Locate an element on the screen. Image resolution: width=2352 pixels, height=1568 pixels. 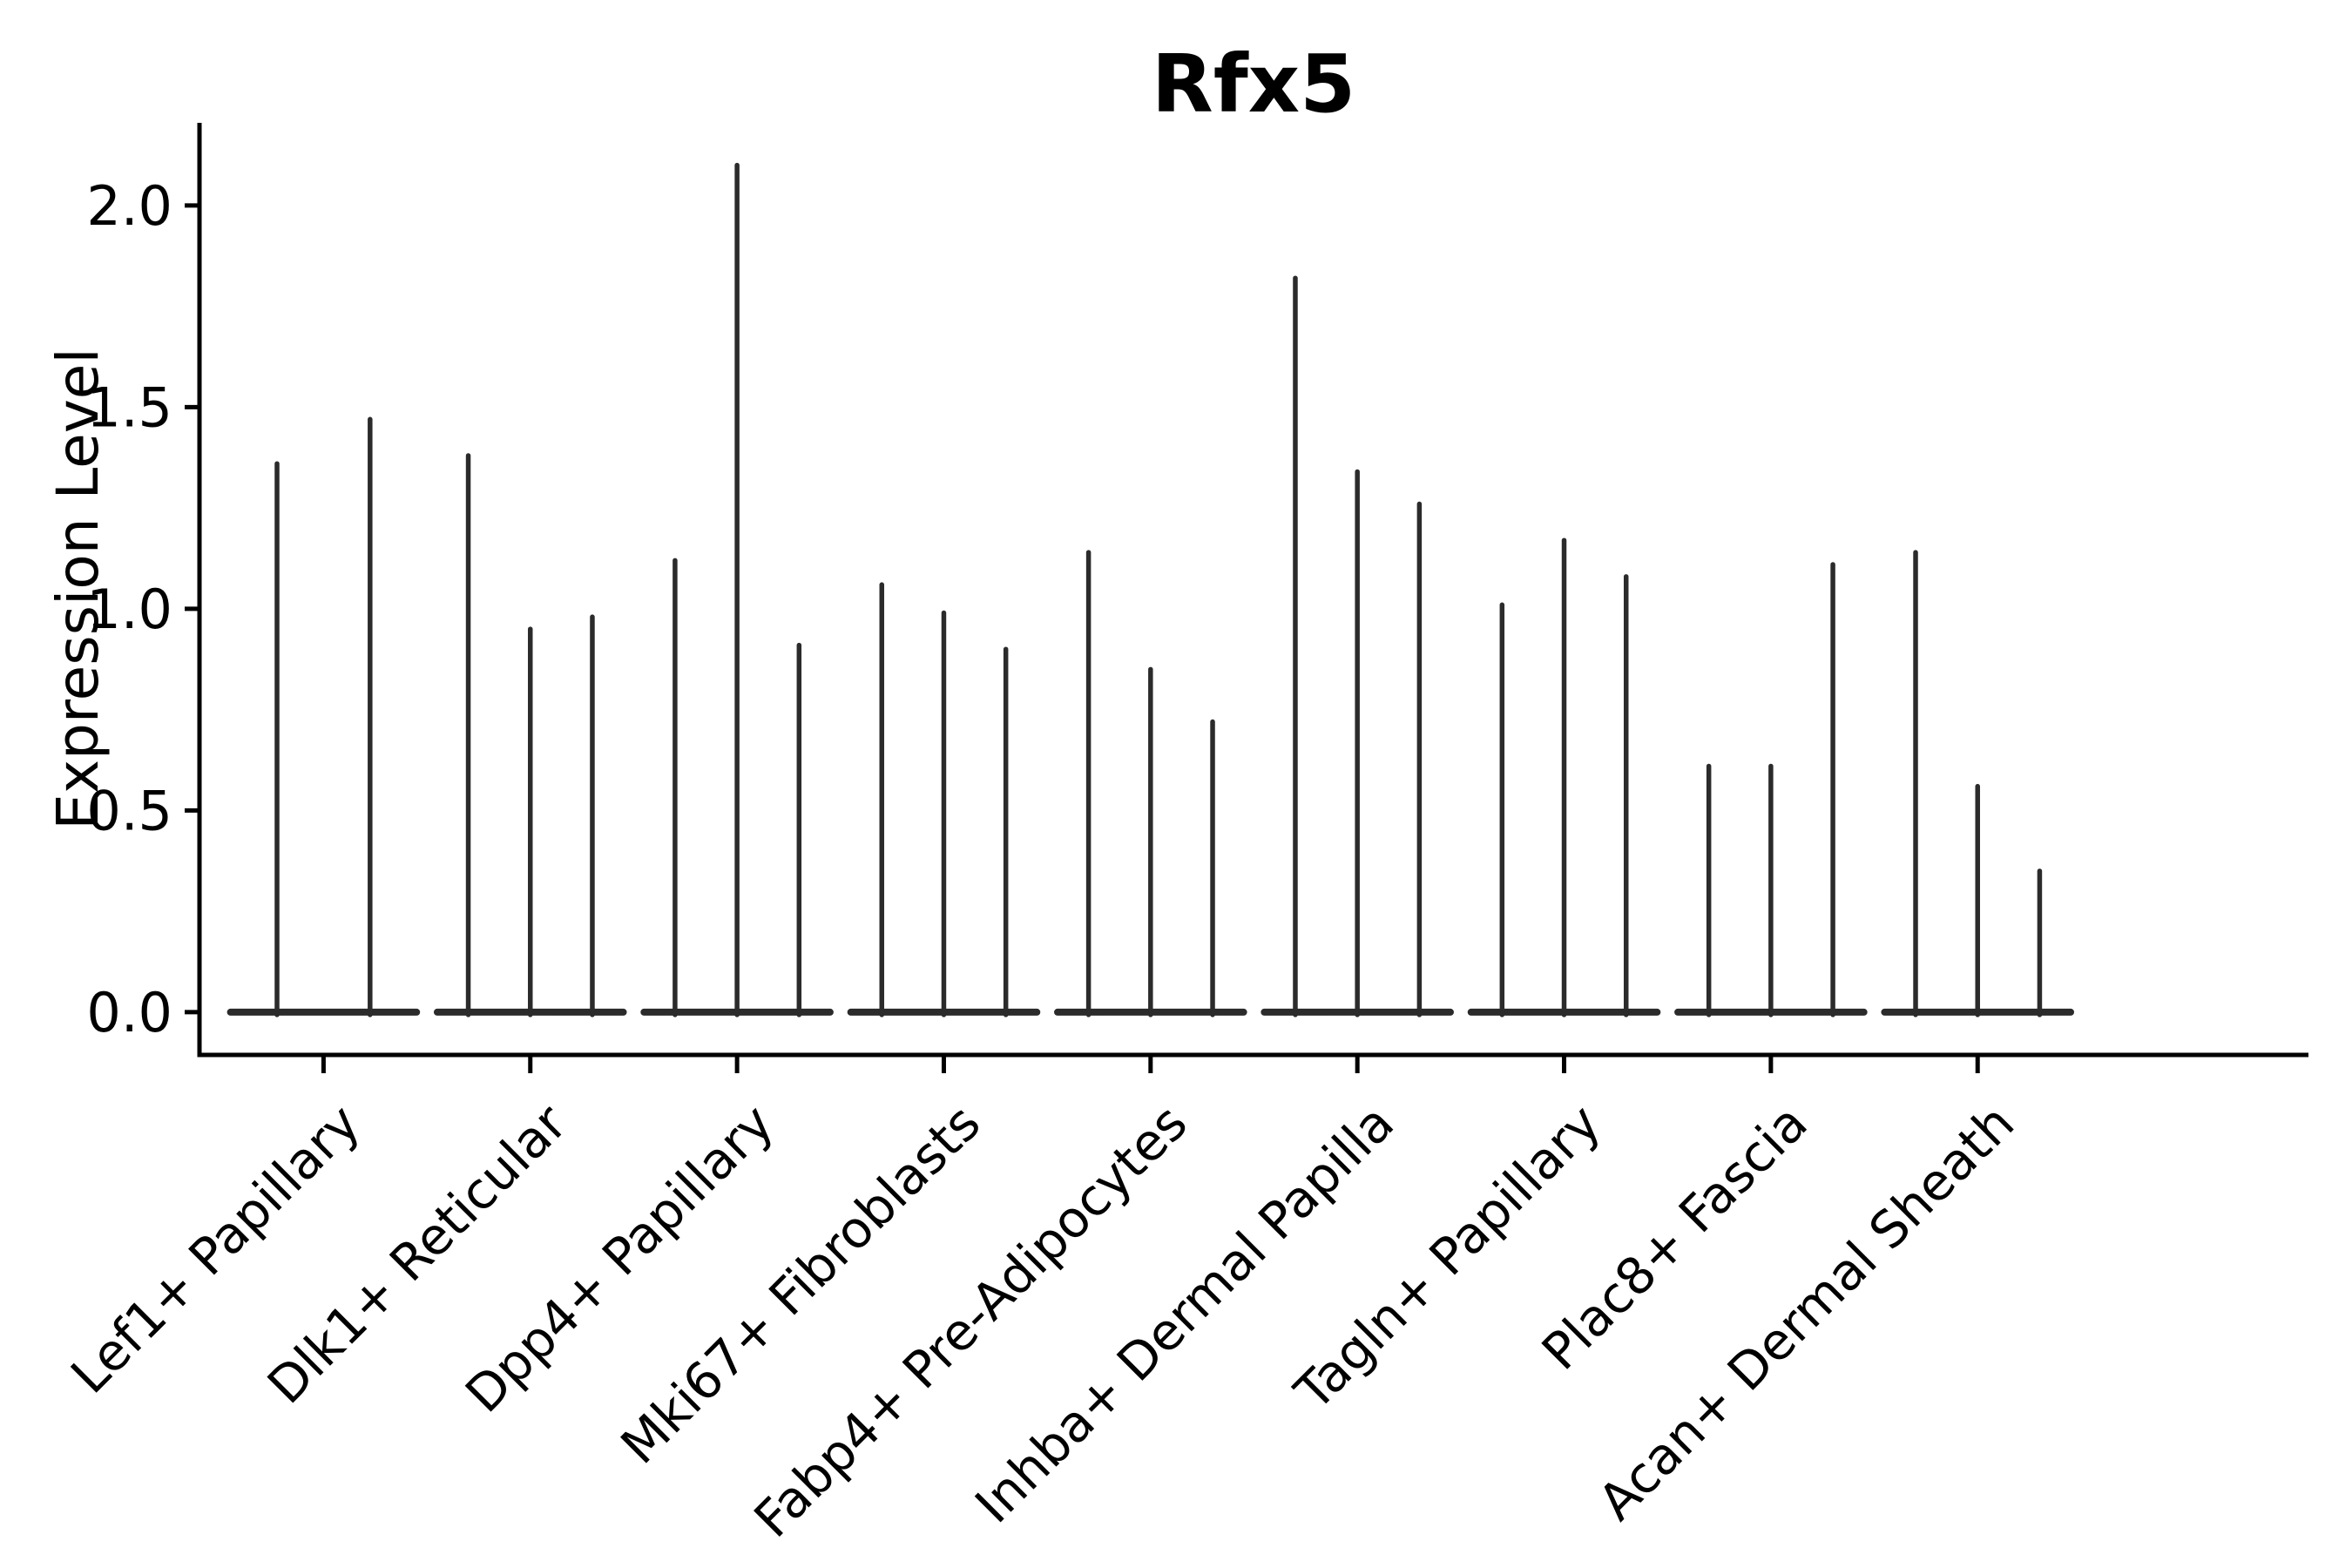
y-tick-label: 2.0 is located at coordinates (129, 206).